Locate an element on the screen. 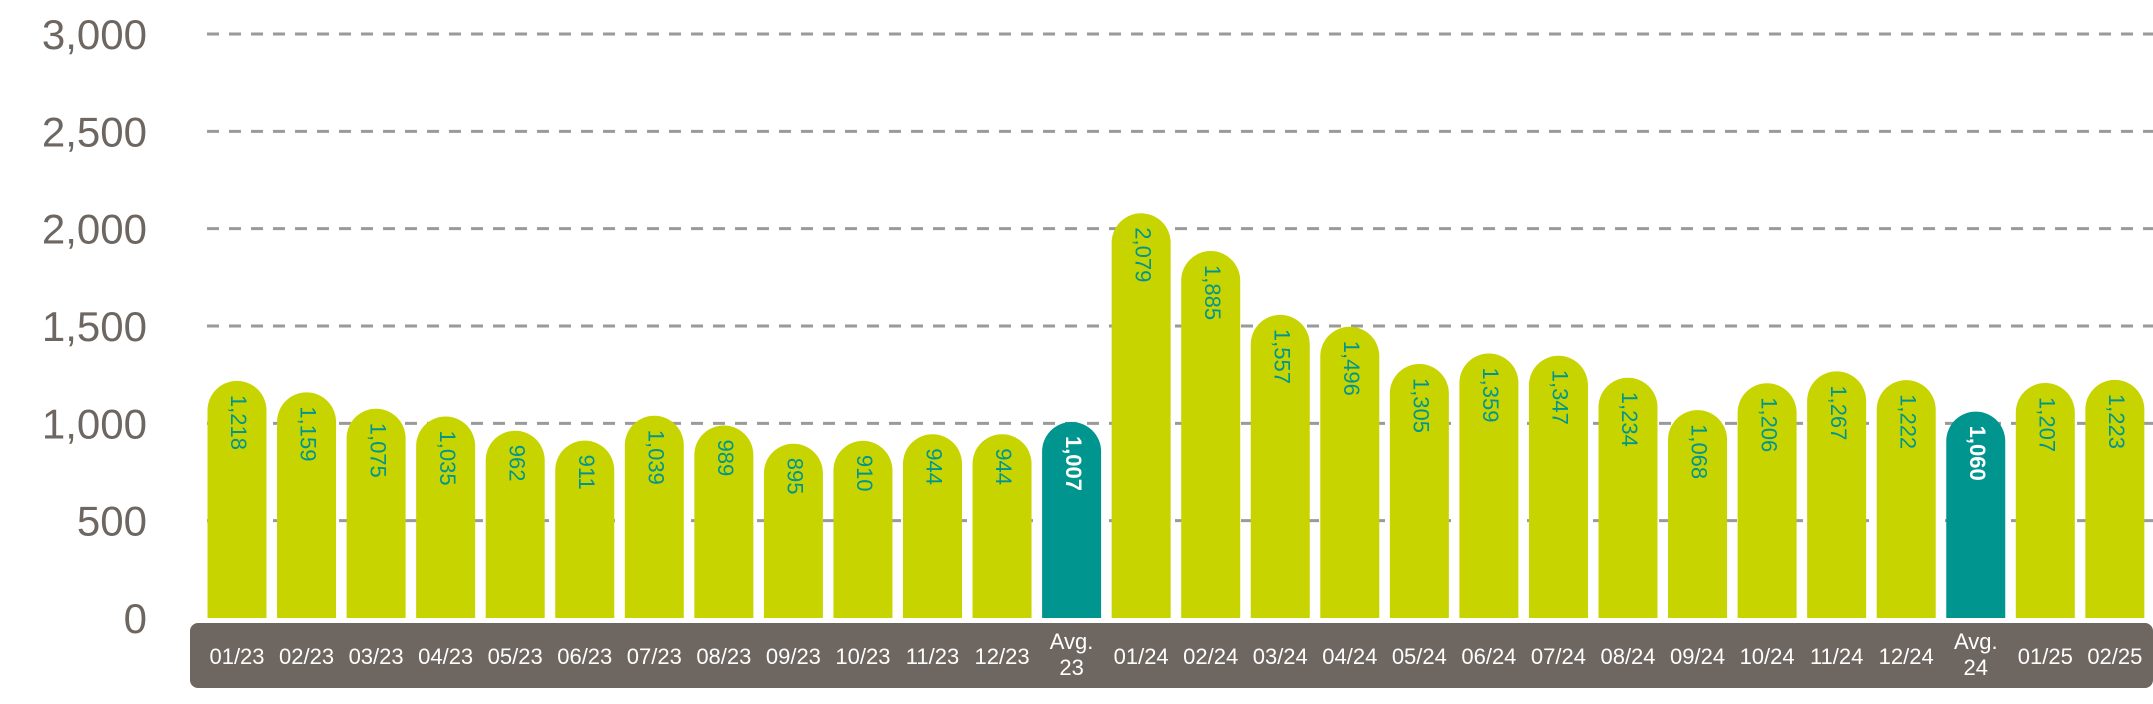  x-tick-label: 02/24 is located at coordinates (1210, 656).